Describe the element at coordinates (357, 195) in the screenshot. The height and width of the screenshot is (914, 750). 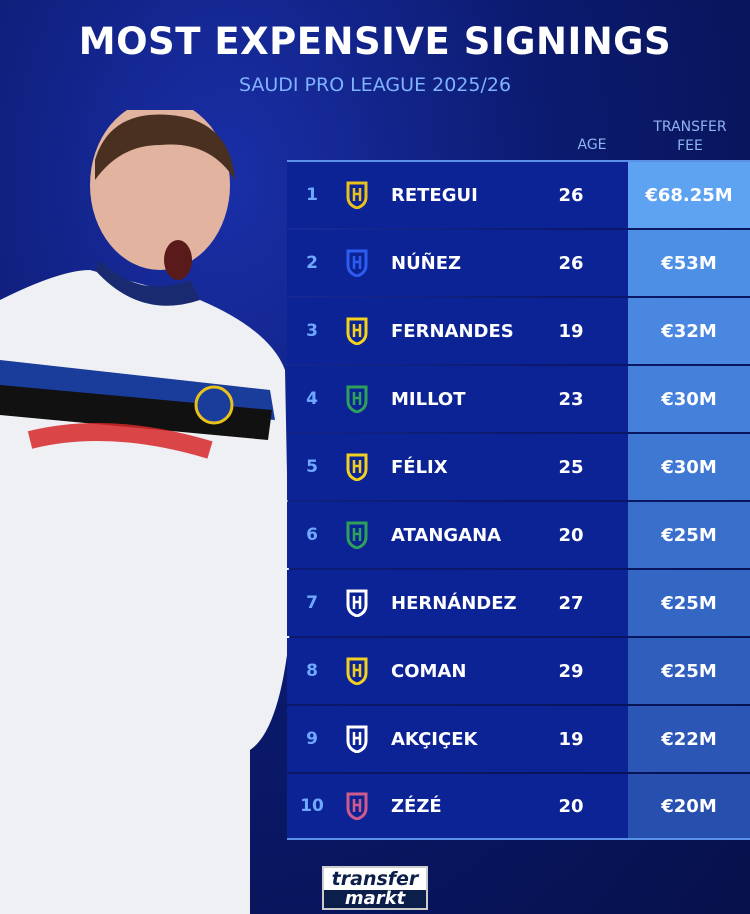
I see `al-qadsiah-crest-icon` at that location.